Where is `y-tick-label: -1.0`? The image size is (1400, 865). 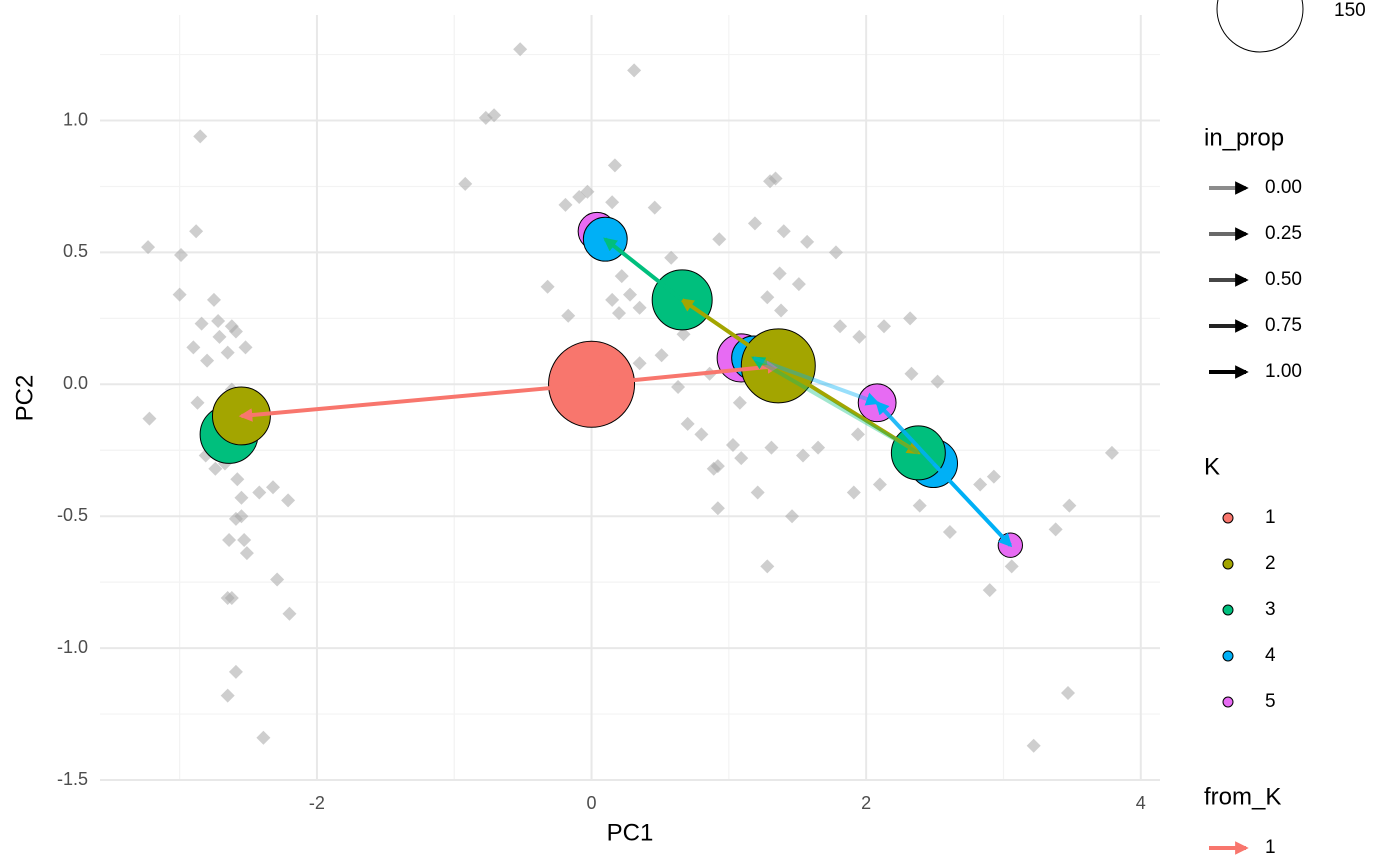 y-tick-label: -1.0 is located at coordinates (72, 647).